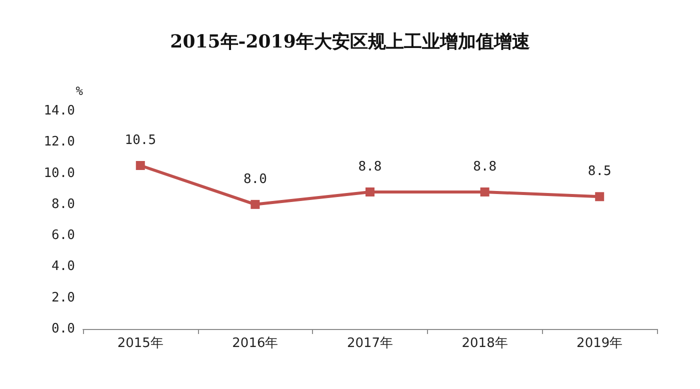 Image resolution: width=700 pixels, height=389 pixels. I want to click on x-tick-label: 2017年, so click(370, 343).